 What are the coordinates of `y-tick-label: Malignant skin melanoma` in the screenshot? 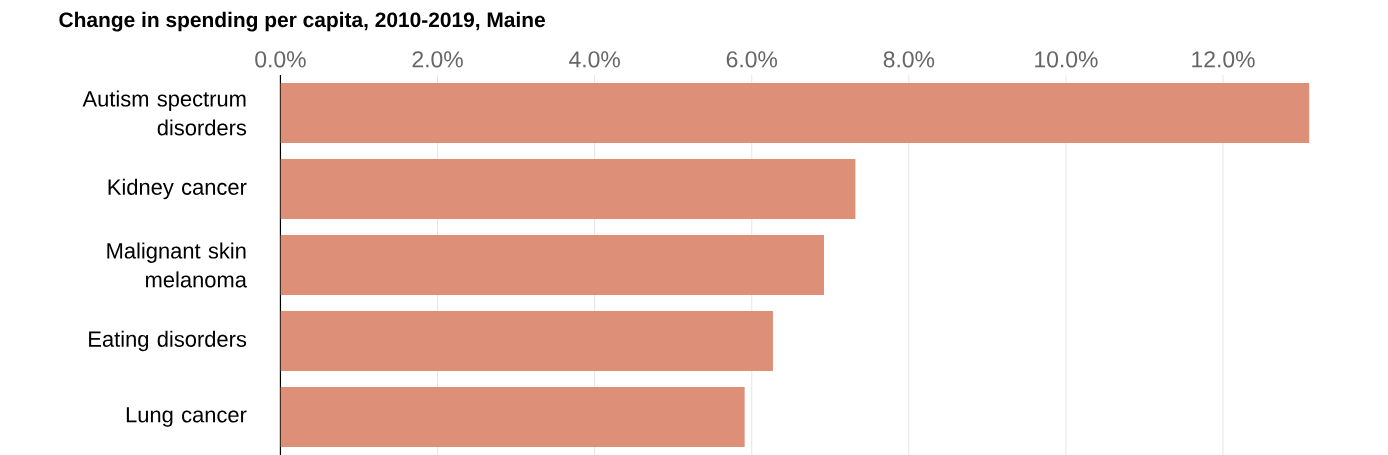 It's located at (177, 265).